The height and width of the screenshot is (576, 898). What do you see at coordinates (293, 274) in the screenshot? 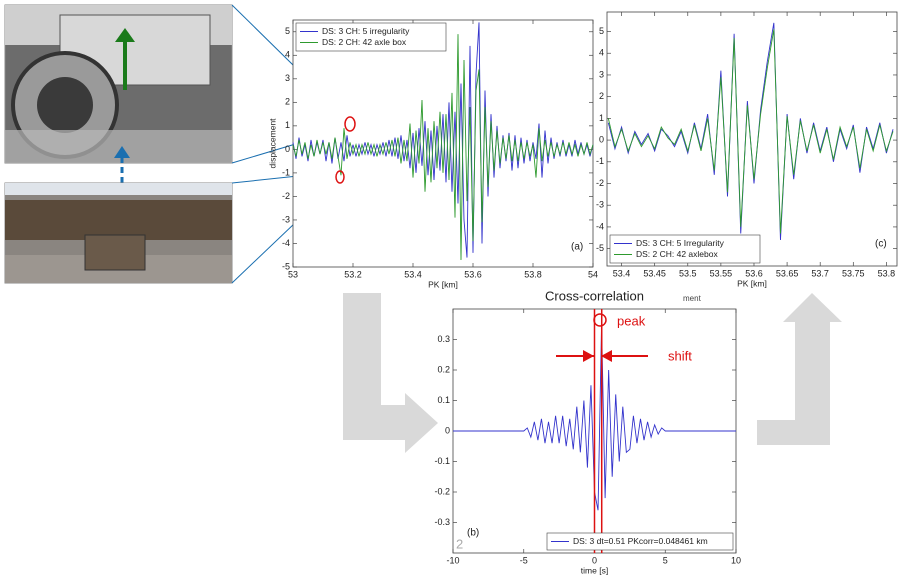
I see `x-tick-label: 53` at bounding box center [293, 274].